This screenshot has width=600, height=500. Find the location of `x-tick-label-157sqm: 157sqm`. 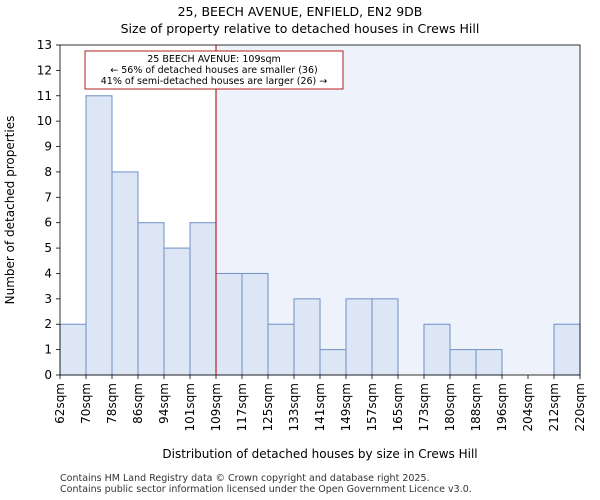

x-tick-label-157sqm: 157sqm is located at coordinates (372, 407).